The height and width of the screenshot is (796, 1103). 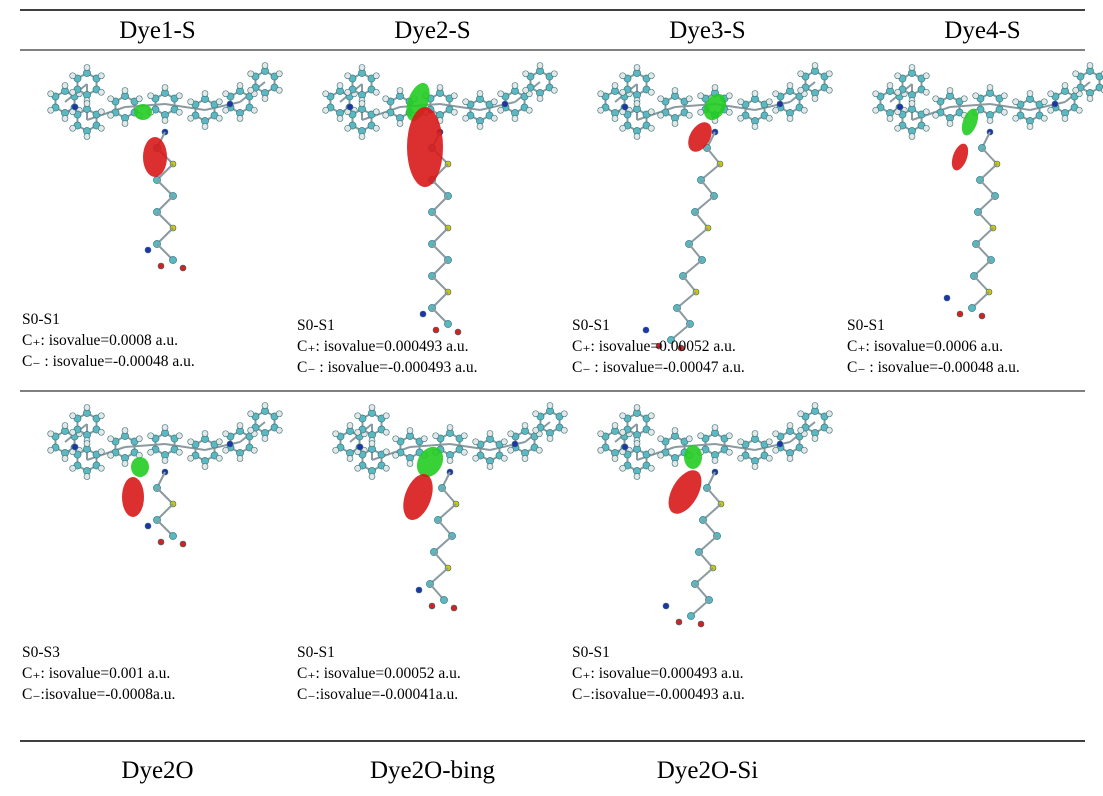 What do you see at coordinates (96, 673) in the screenshot?
I see `positive-isovalue: C₊: isovalue=0.001 a.u.` at bounding box center [96, 673].